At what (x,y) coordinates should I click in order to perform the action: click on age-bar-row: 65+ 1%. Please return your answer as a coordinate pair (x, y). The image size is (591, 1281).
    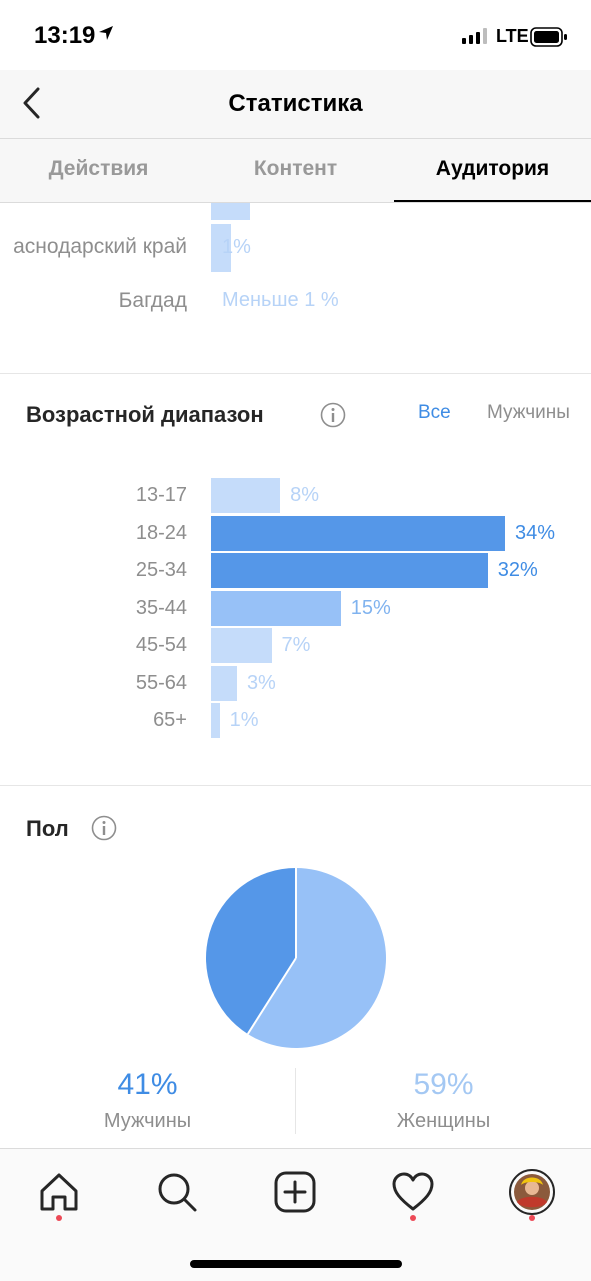
    Looking at the image, I should click on (295, 721).